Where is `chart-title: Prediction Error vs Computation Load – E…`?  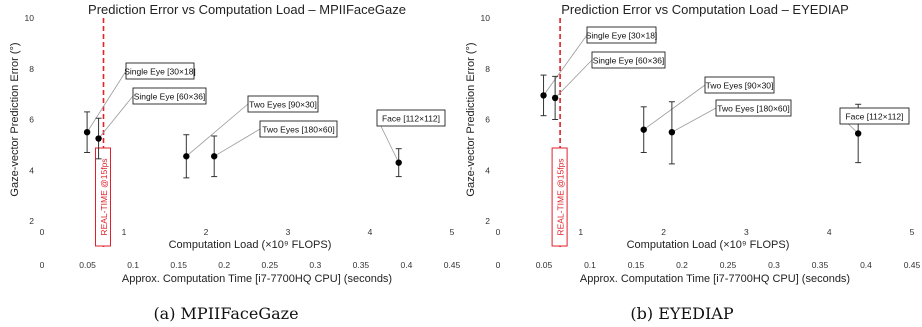
chart-title: Prediction Error vs Computation Load – E… is located at coordinates (705, 9).